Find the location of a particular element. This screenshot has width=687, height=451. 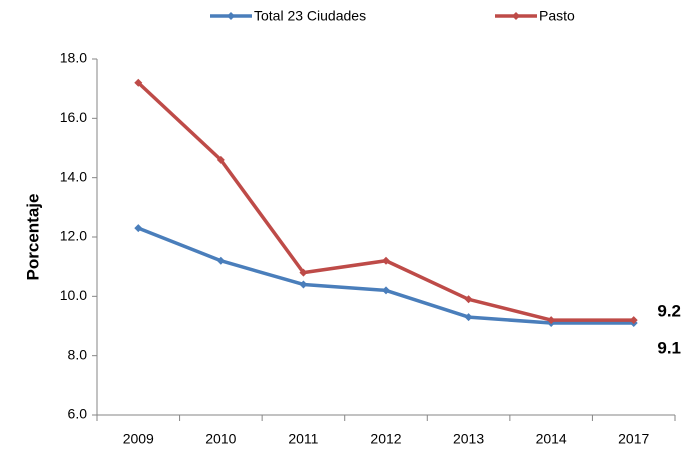

x-tick-label: 2009 is located at coordinates (138, 439).